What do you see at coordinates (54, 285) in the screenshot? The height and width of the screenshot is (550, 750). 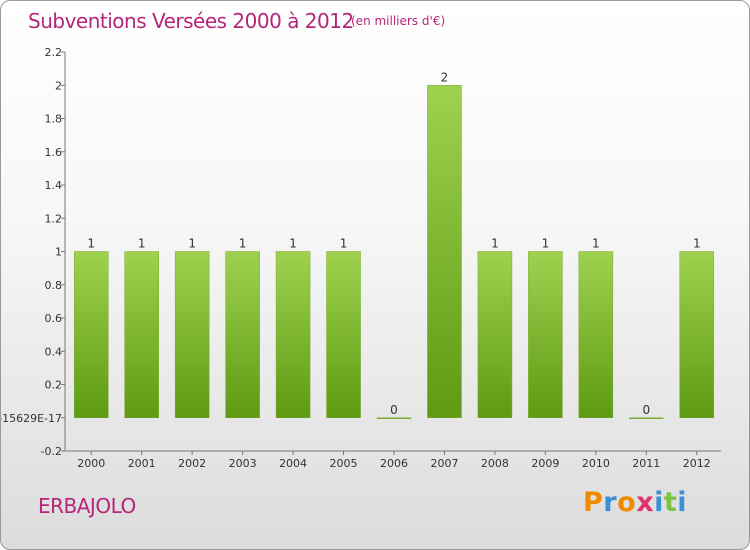 I see `y-tick-label: 0.8` at bounding box center [54, 285].